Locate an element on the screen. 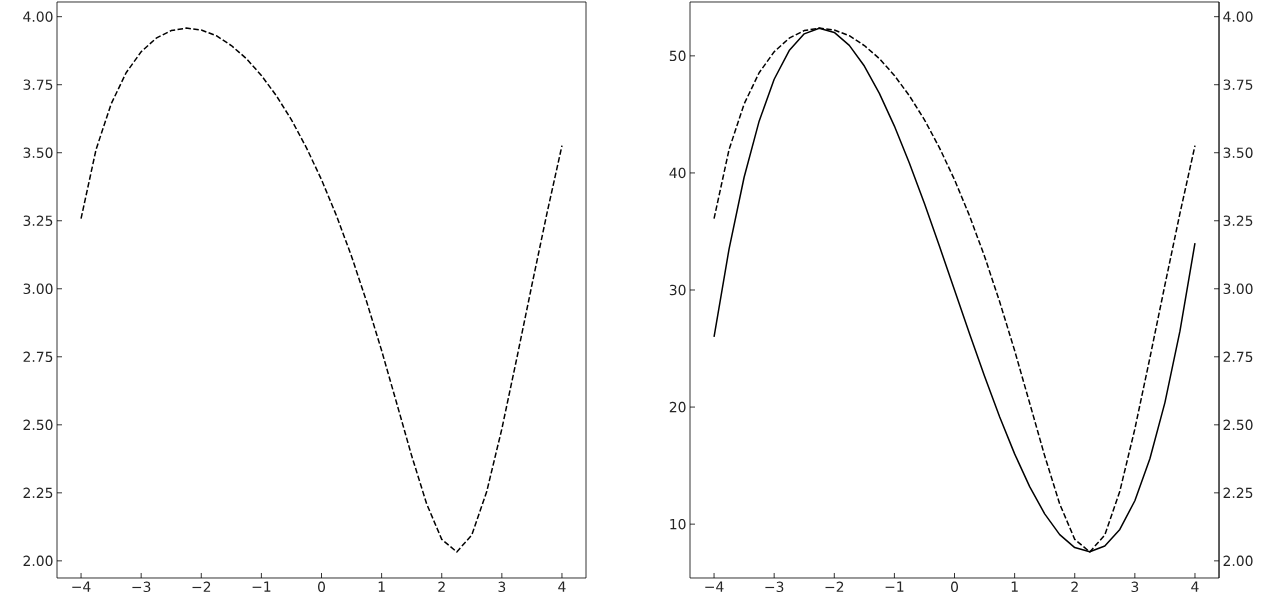 The width and height of the screenshot is (1281, 616). y2-tick-label: 3.00 is located at coordinates (1238, 289).